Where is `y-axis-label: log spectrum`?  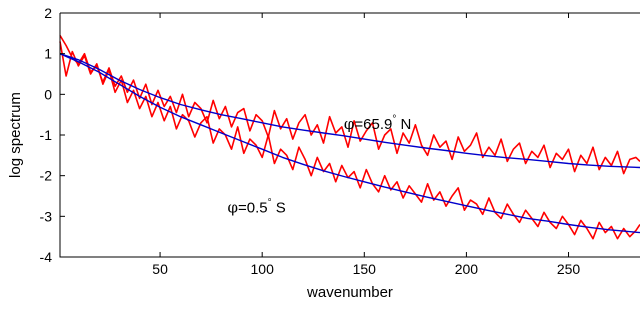 y-axis-label: log spectrum is located at coordinates (15, 135).